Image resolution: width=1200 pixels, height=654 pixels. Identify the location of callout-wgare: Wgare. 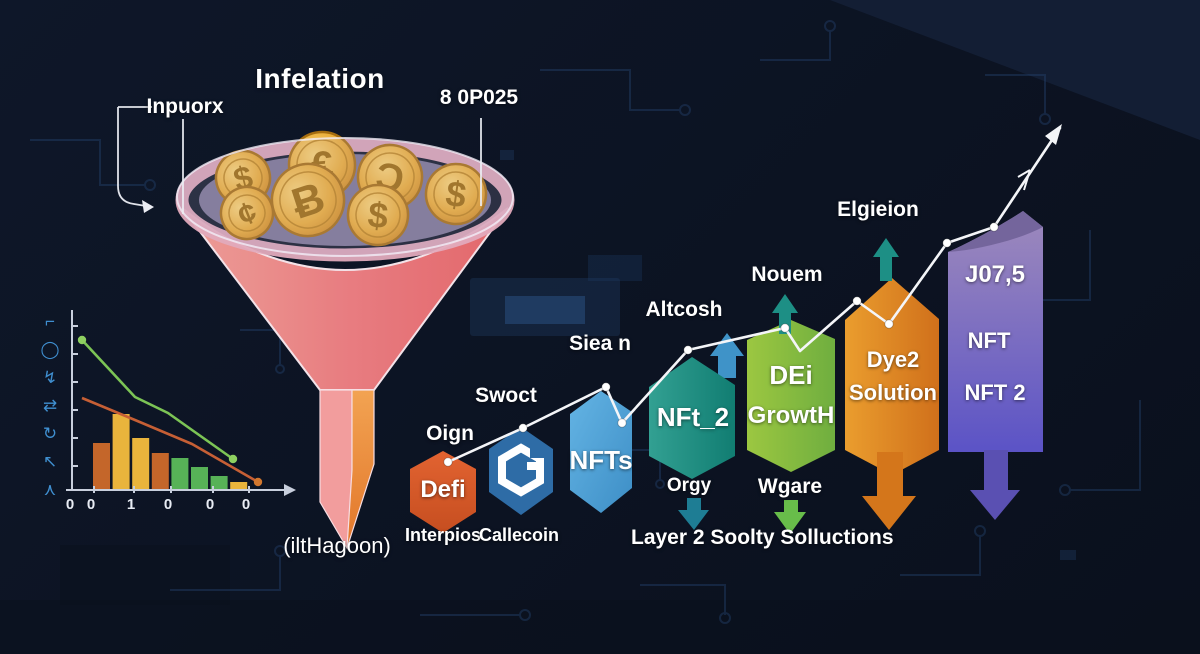
(790, 486).